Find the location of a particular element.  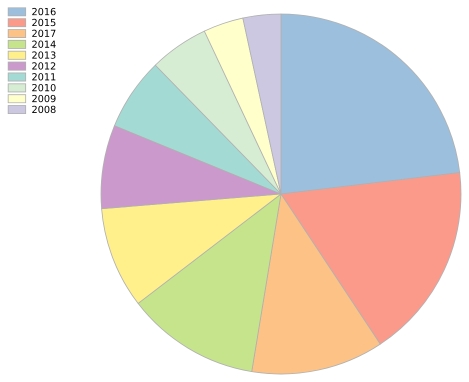

legend-label: 2009 is located at coordinates (44, 98).